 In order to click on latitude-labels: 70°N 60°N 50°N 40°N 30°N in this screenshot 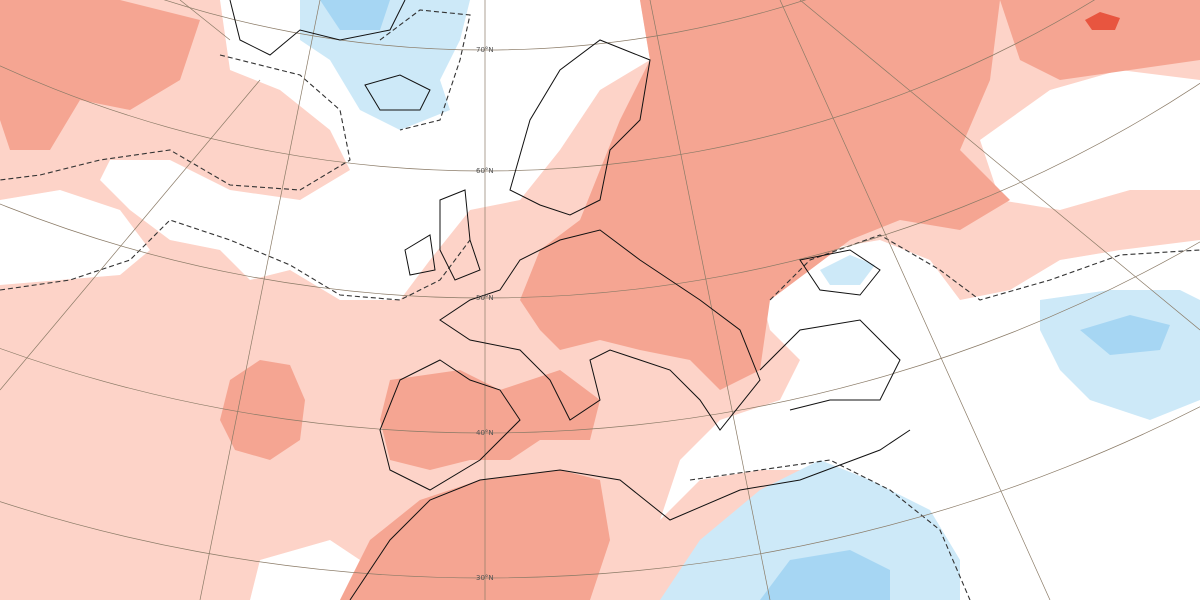, I will do `click(485, 314)`.